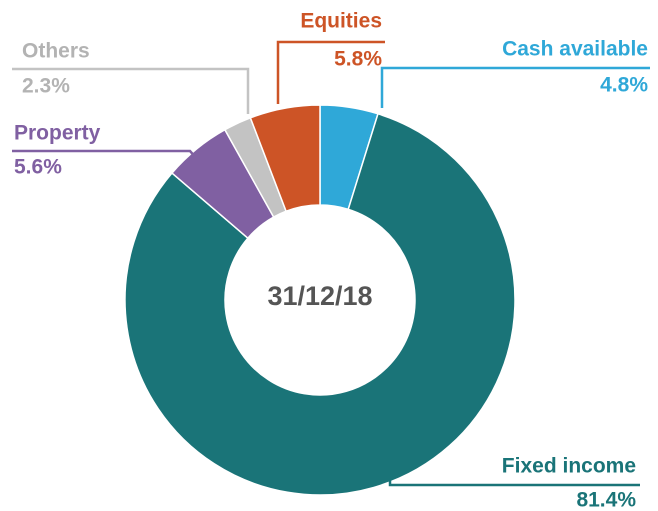 Image resolution: width=658 pixels, height=511 pixels. Describe the element at coordinates (358, 59) in the screenshot. I see `value-label: 5.8%` at that location.